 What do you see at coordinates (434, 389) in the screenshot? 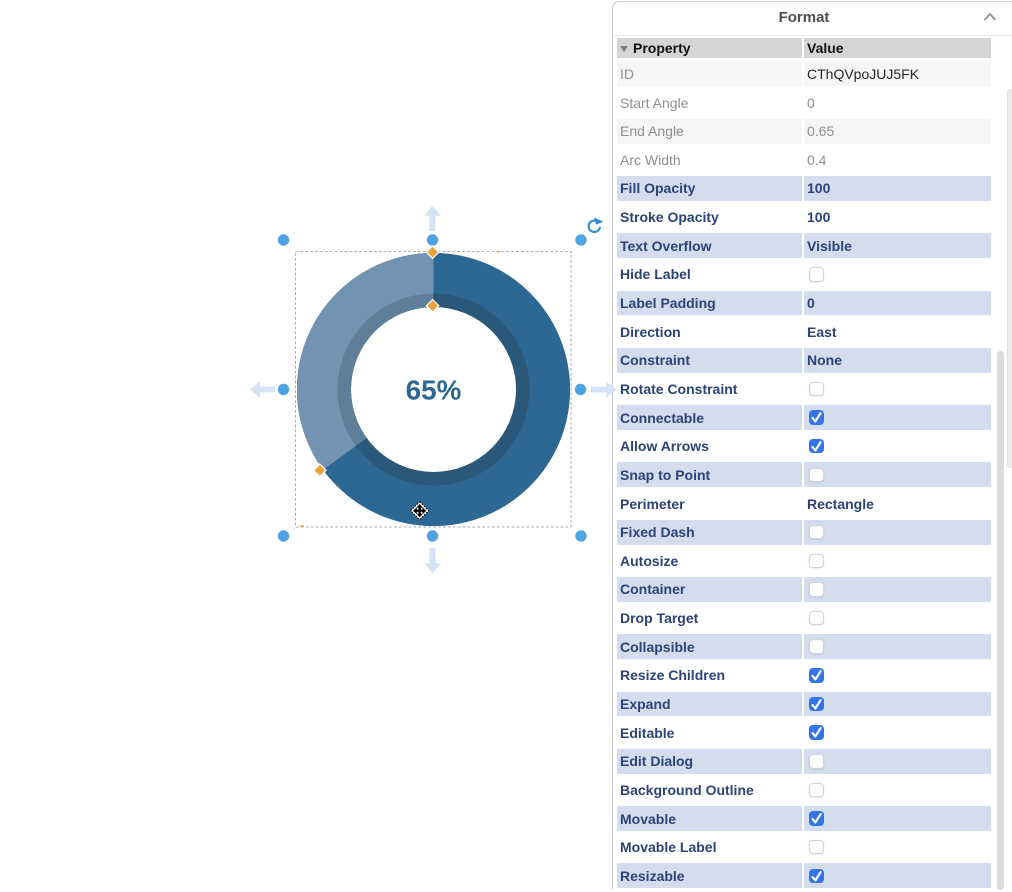
I see `svg-text: 65%` at bounding box center [434, 389].